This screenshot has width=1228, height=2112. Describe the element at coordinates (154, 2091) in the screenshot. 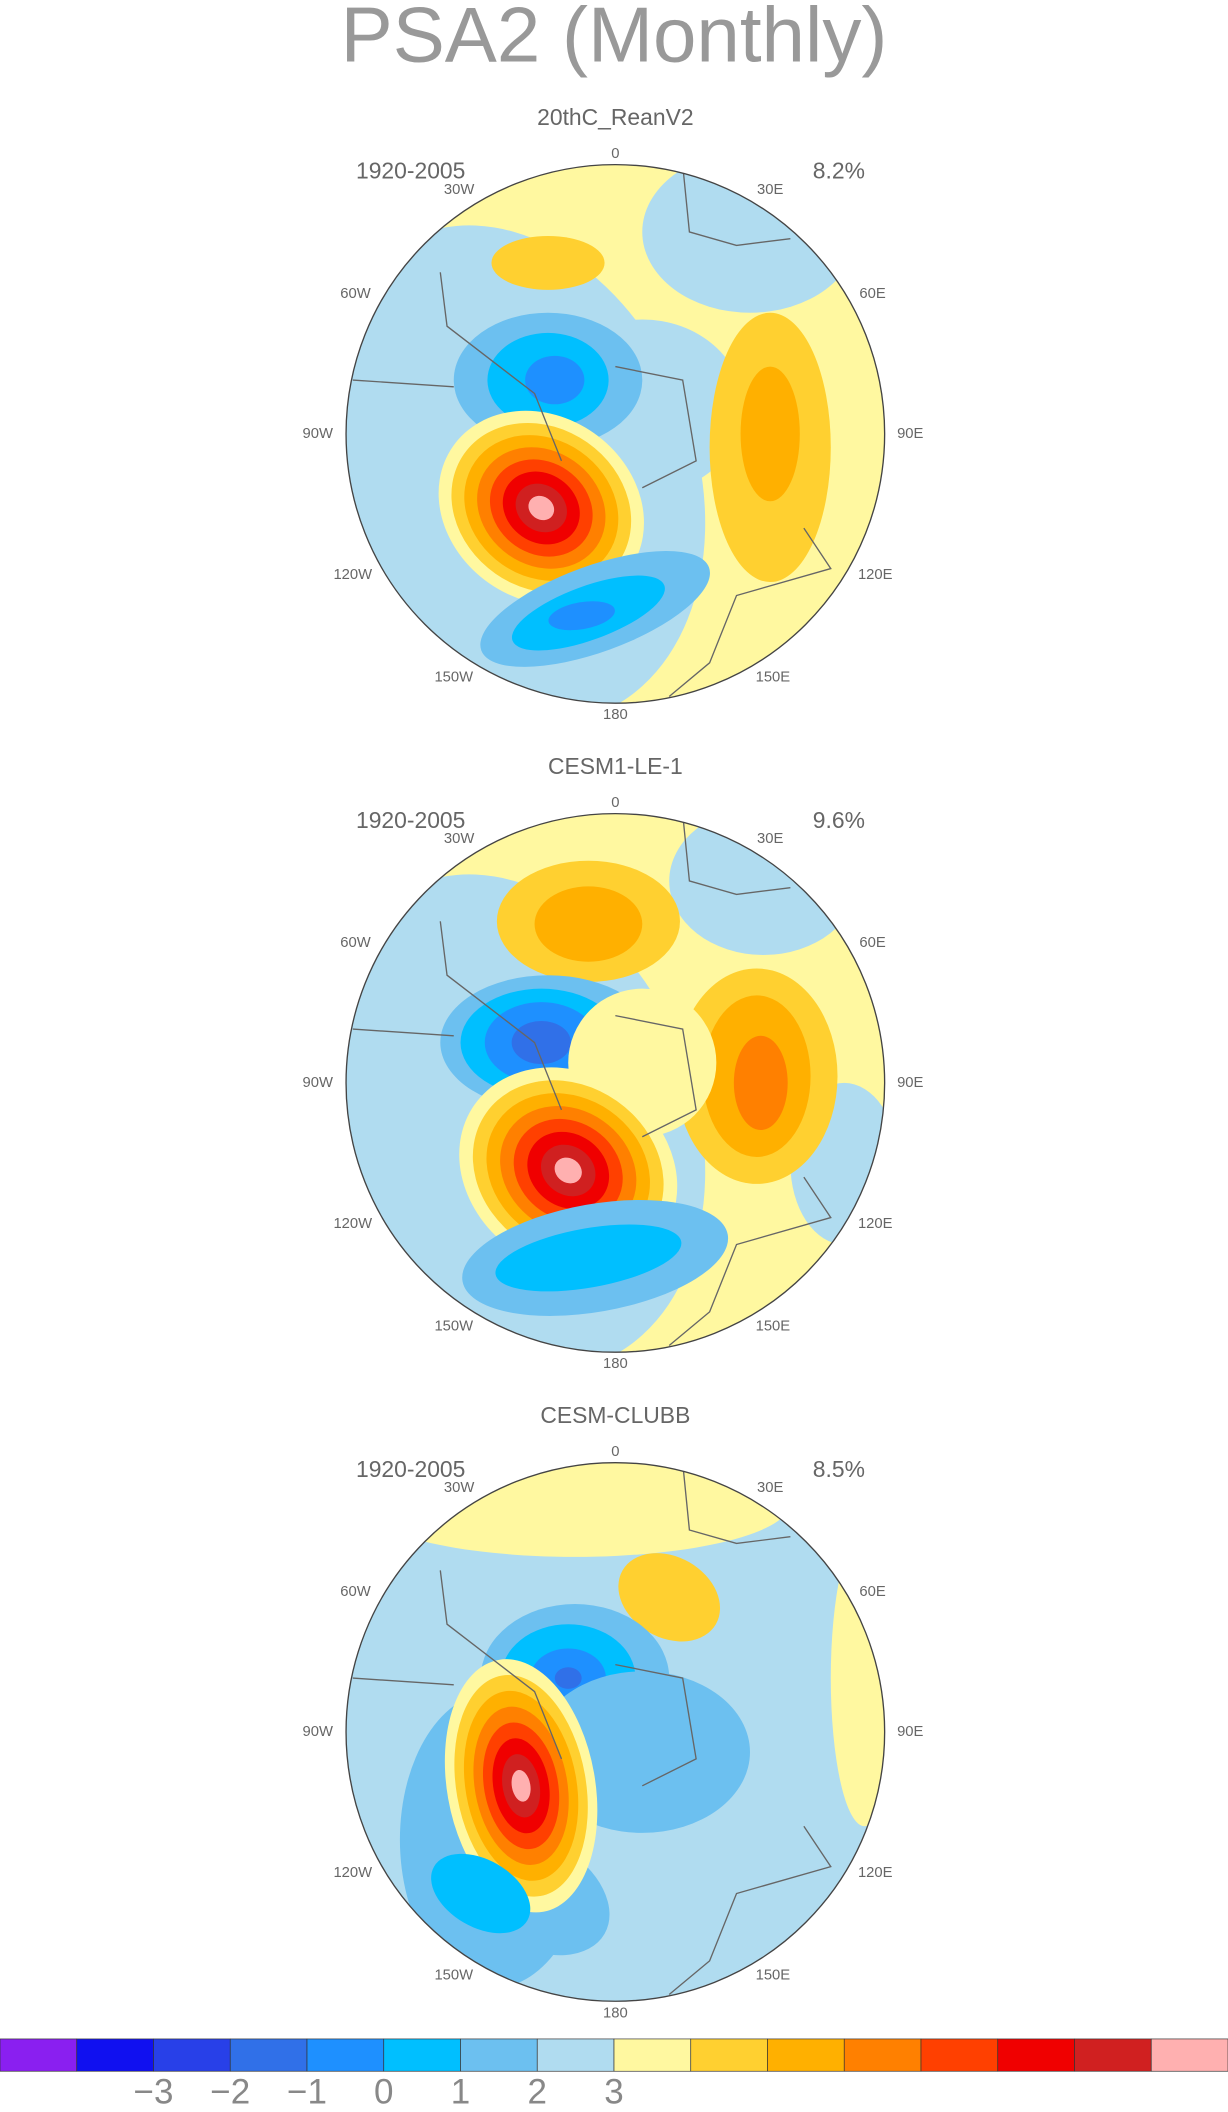

I see `colorbar-label: −3` at that location.